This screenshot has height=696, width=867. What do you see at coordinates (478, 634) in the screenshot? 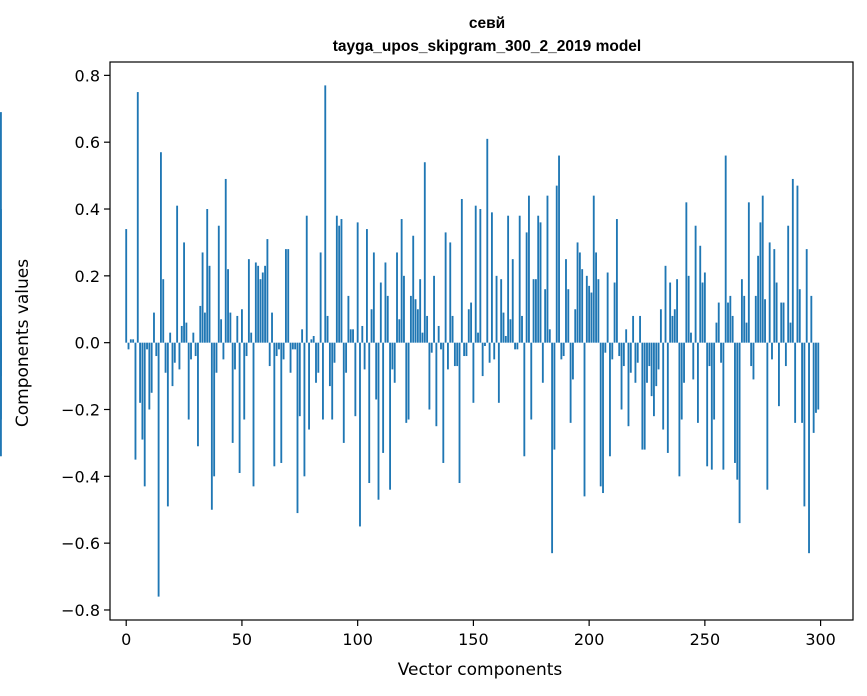
I see `x-axis: 0 50 100 150 200 250 300` at bounding box center [478, 634].